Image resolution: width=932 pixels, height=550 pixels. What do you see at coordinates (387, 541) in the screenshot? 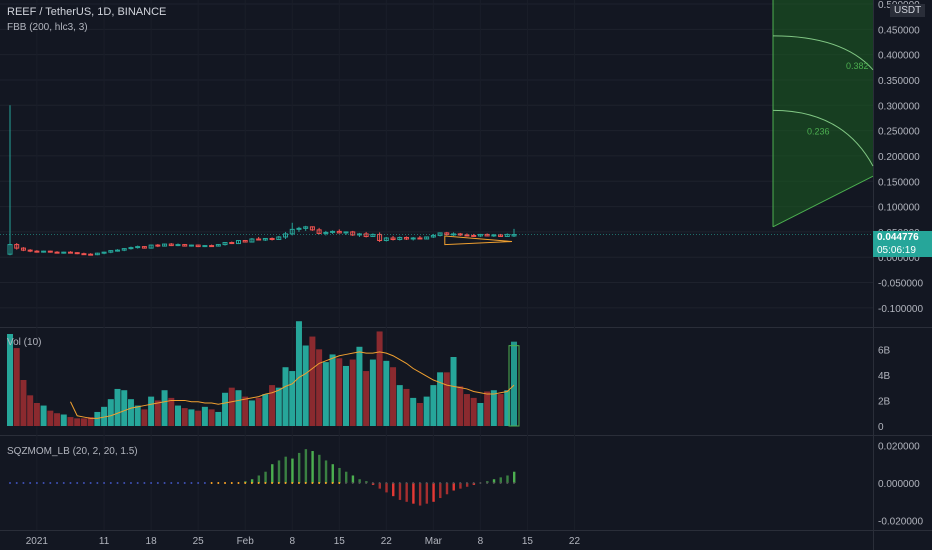
I see `time-axis-label: 22` at bounding box center [387, 541].